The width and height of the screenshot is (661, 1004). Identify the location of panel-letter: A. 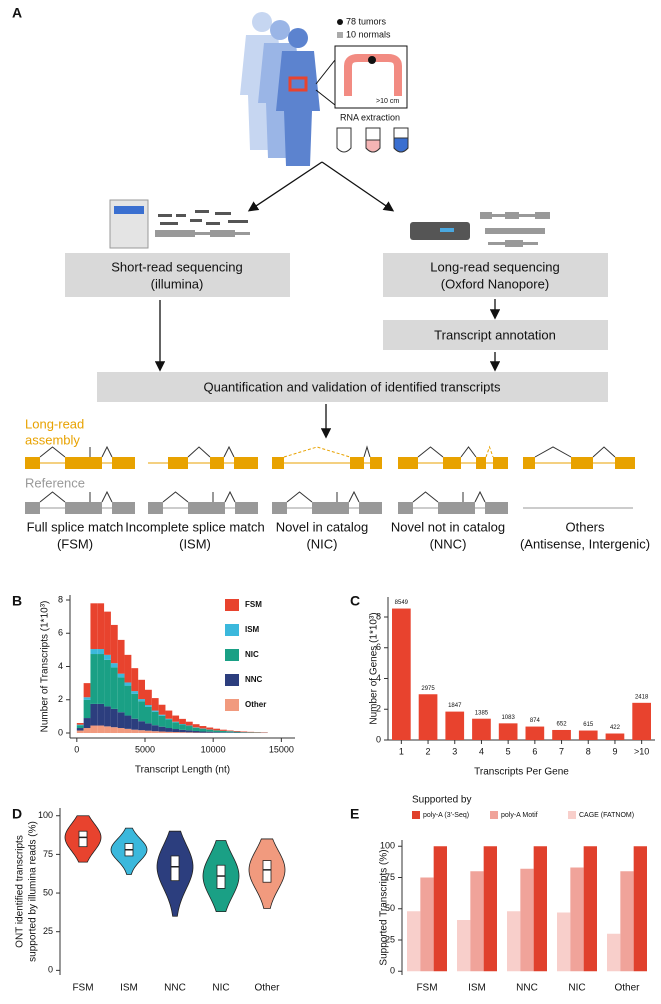
(17, 13).